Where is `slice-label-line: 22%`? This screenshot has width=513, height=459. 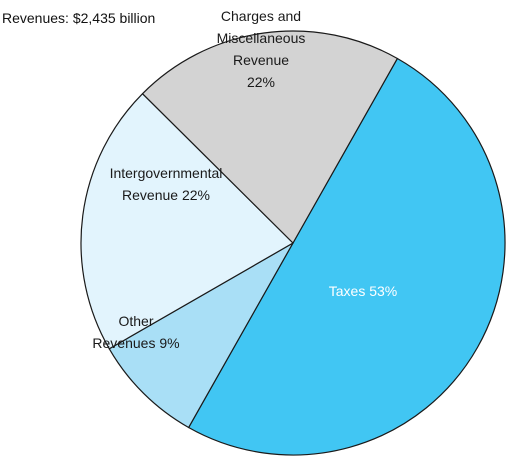
slice-label-line: 22% is located at coordinates (261, 82).